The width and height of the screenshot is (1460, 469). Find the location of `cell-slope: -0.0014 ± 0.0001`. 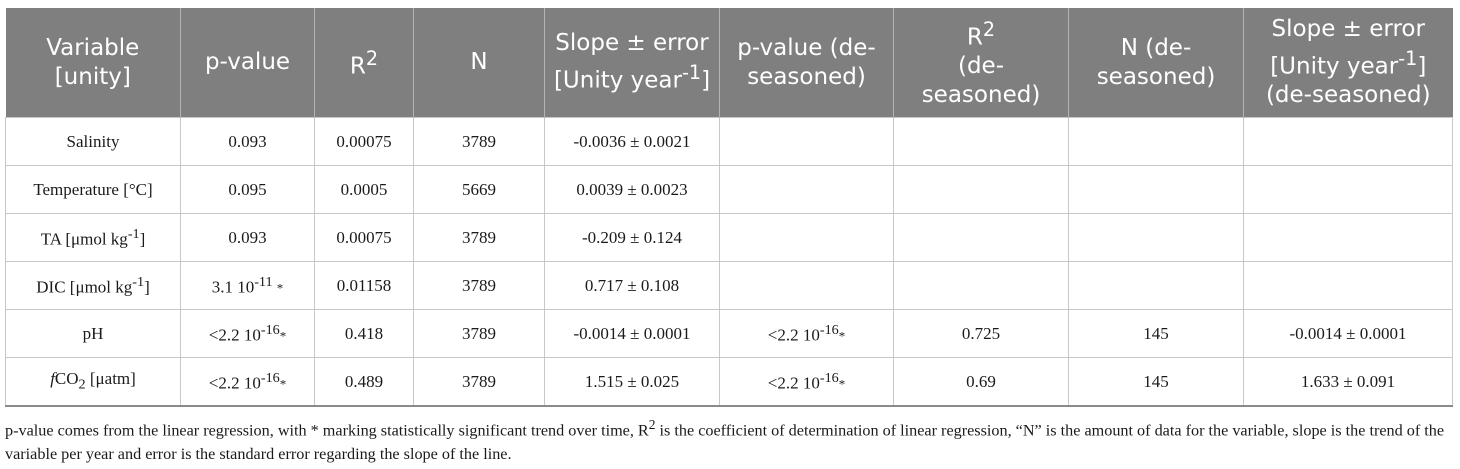

cell-slope: -0.0014 ± 0.0001 is located at coordinates (632, 333).